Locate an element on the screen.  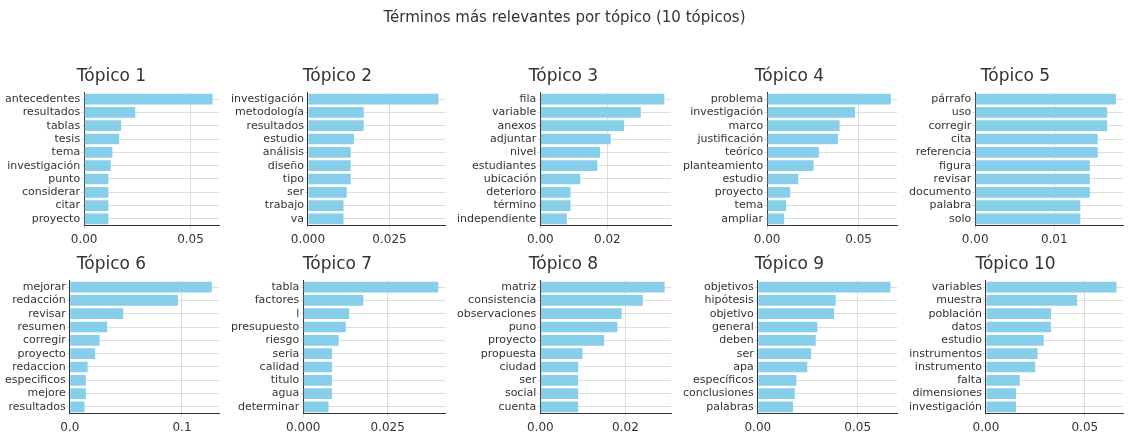
y-tick-label: marco is located at coordinates (746, 125).